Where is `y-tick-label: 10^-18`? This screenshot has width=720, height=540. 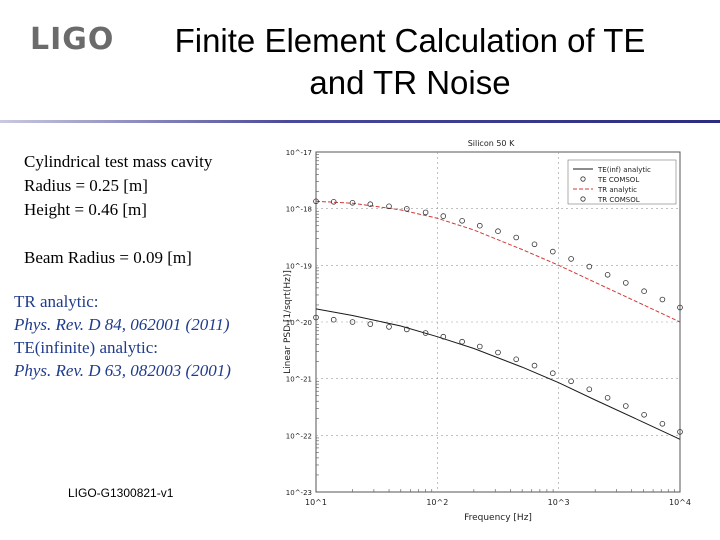
y-tick-label: 10^-18 is located at coordinates (299, 210).